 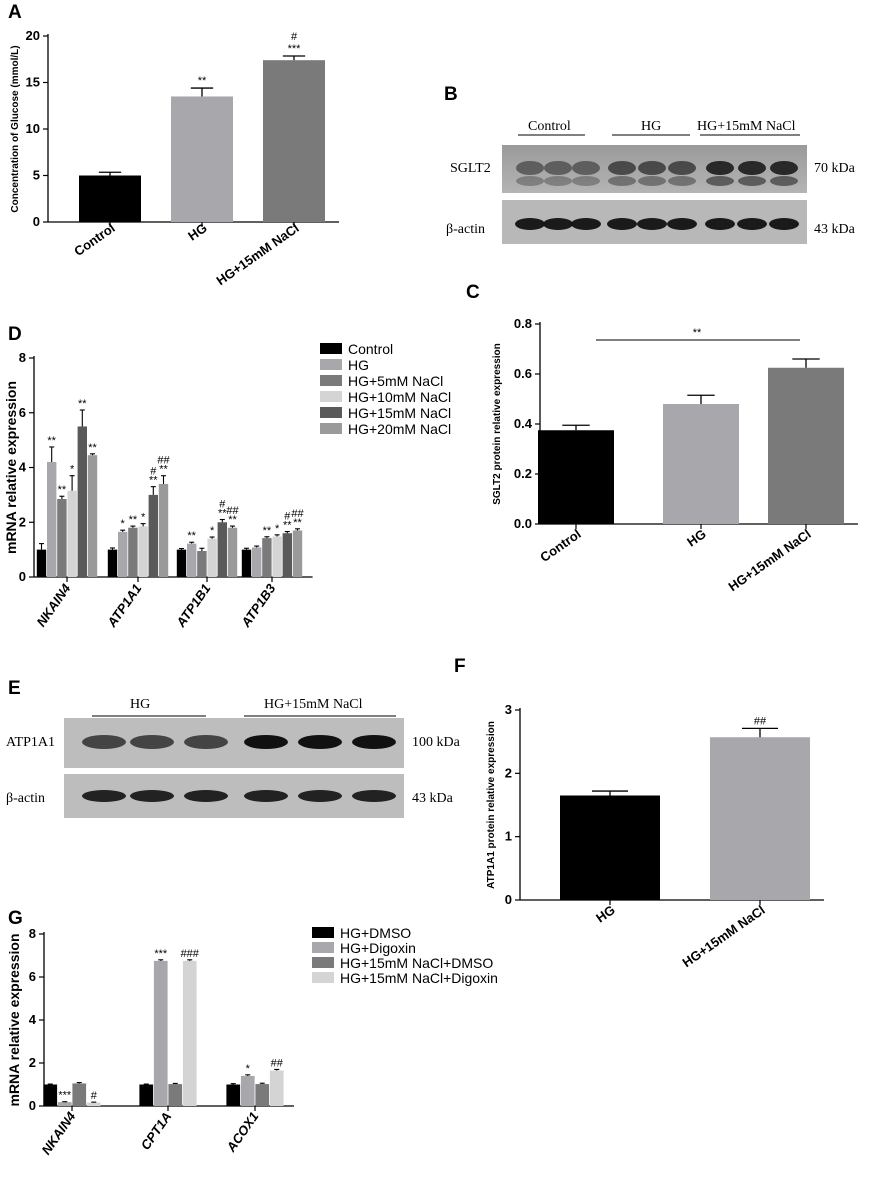 I want to click on panel-letter-e: E, so click(x=14, y=688).